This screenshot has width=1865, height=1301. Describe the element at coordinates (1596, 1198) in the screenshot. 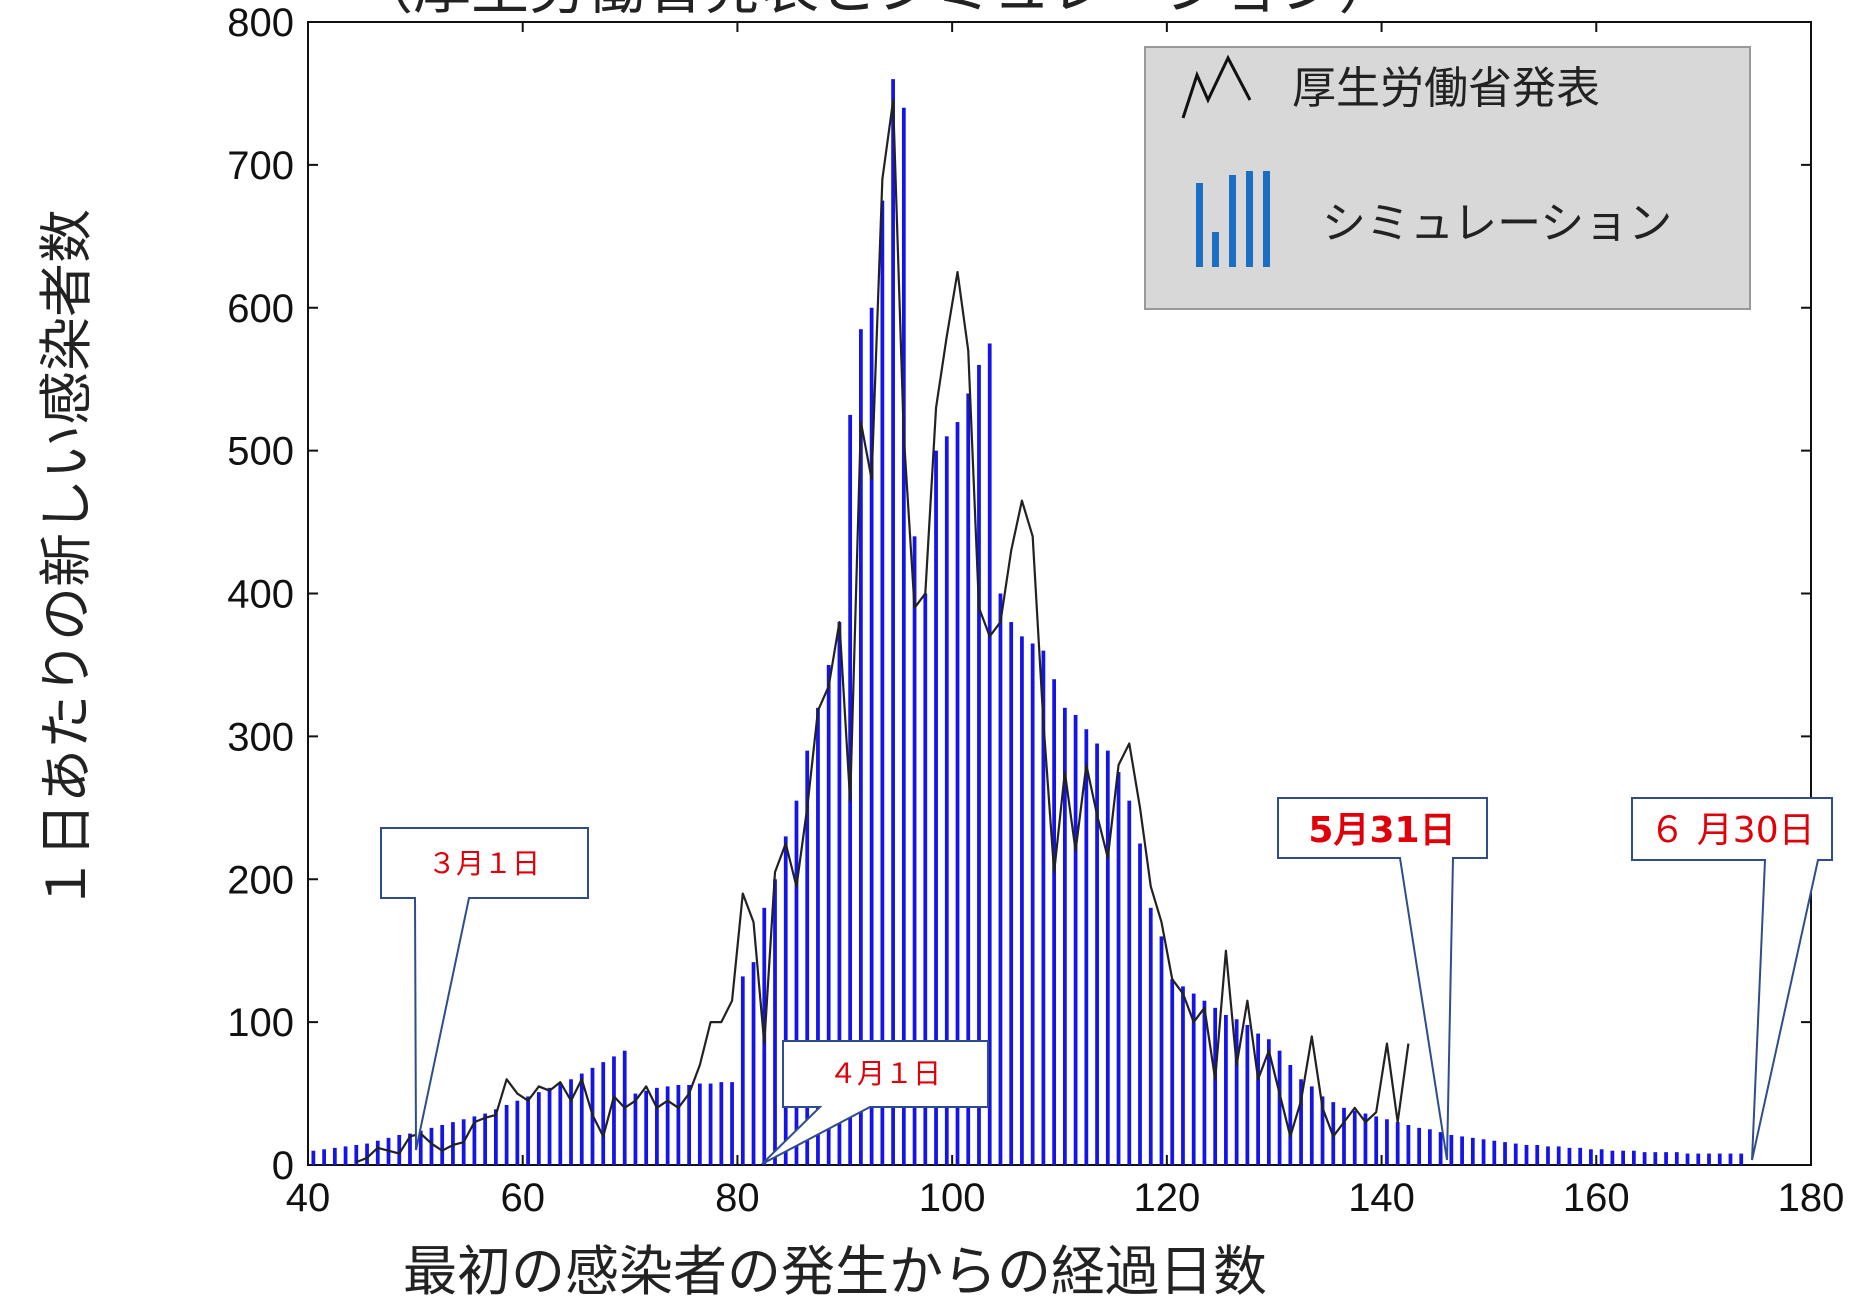

I see `x-tick-label: 160` at that location.